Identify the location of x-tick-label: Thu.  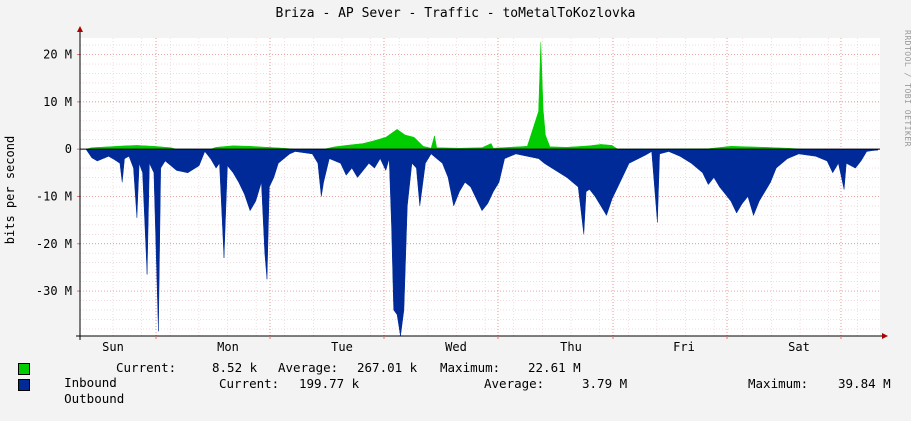
(571, 347).